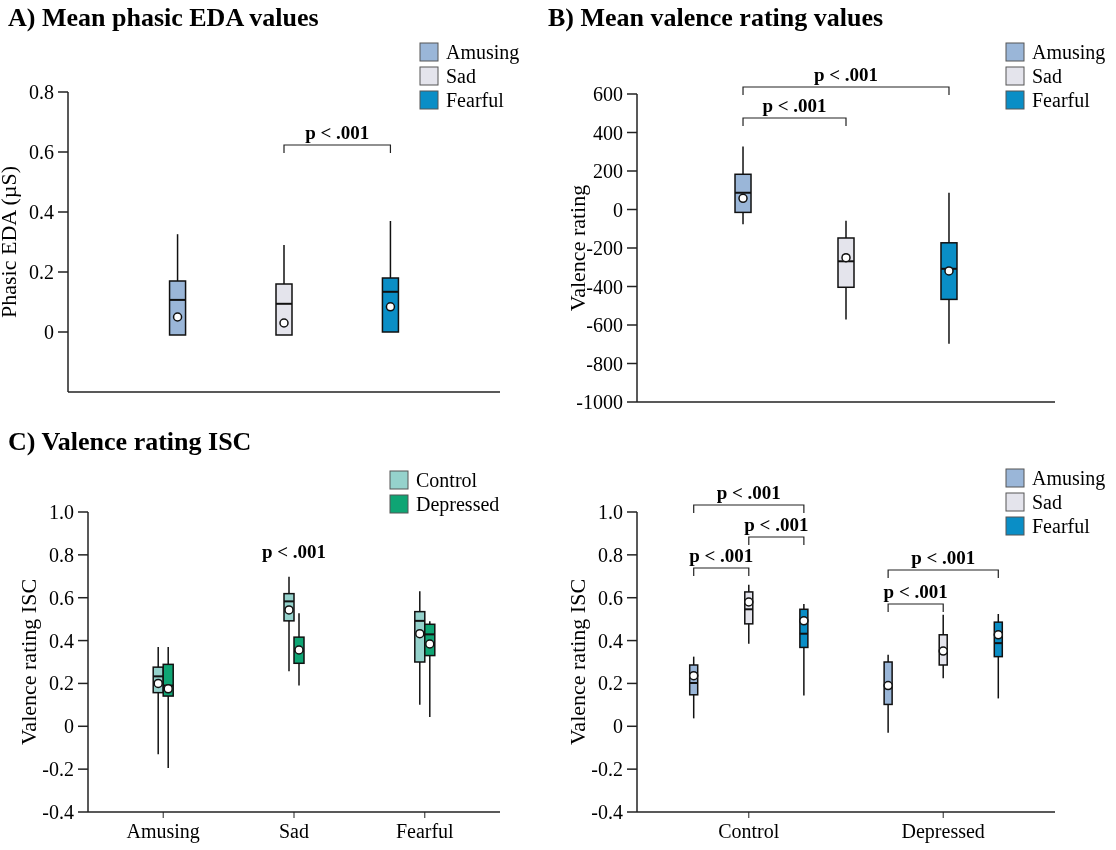 This screenshot has width=1116, height=850. What do you see at coordinates (604, 325) in the screenshot?
I see `y-tick-label: -600` at bounding box center [604, 325].